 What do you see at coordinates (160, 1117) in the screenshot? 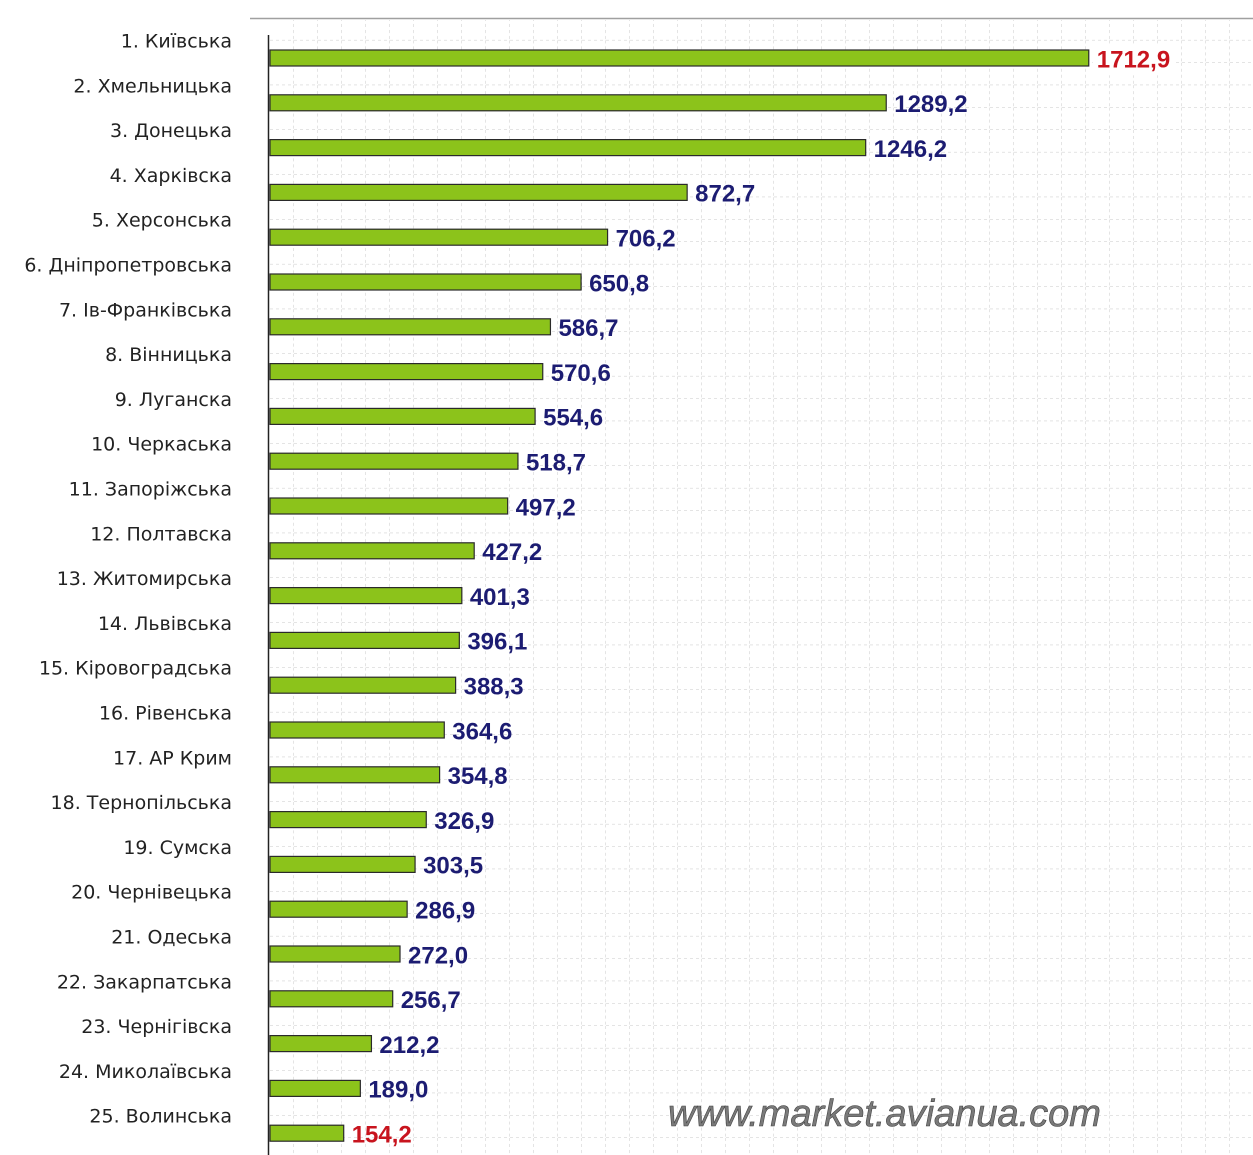
I see `category-label: 25. Волинська` at bounding box center [160, 1117].